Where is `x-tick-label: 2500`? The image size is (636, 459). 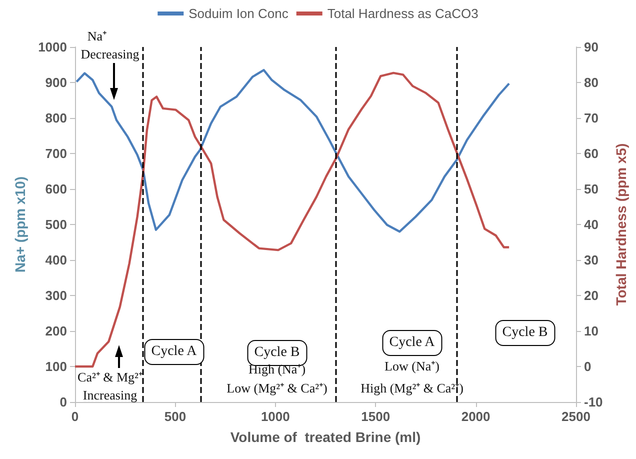
x-tick-label: 2500 is located at coordinates (576, 416).